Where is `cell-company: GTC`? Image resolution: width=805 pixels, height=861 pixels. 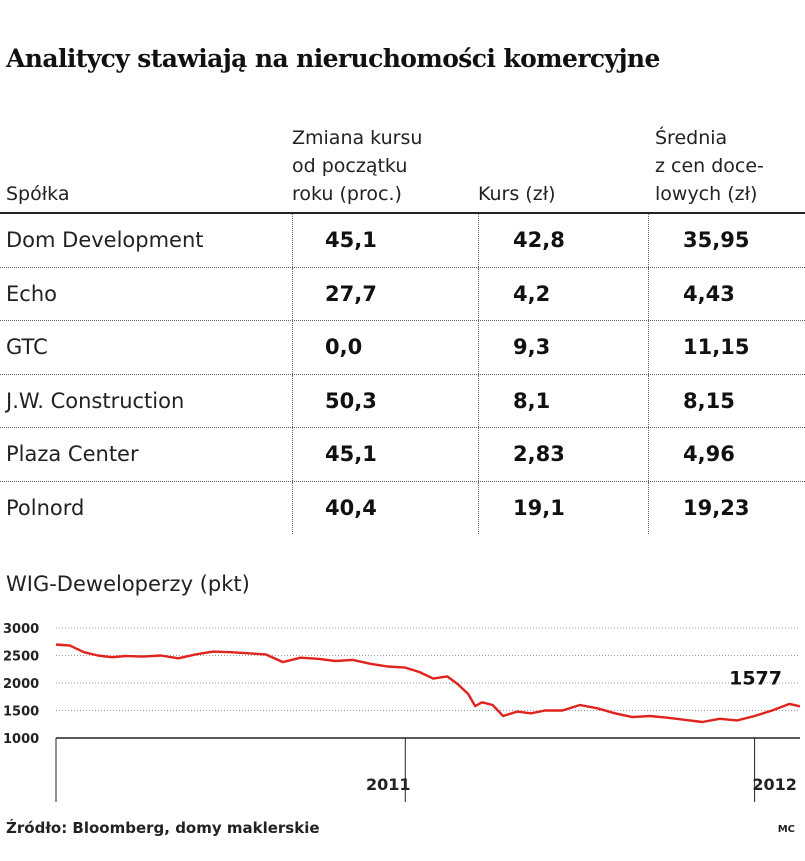
cell-company: GTC is located at coordinates (27, 347).